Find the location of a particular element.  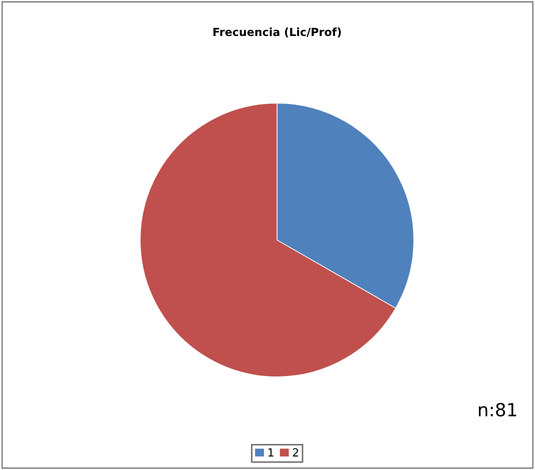

chart-title: Frecuencia (Lic/Prof) is located at coordinates (277, 33).